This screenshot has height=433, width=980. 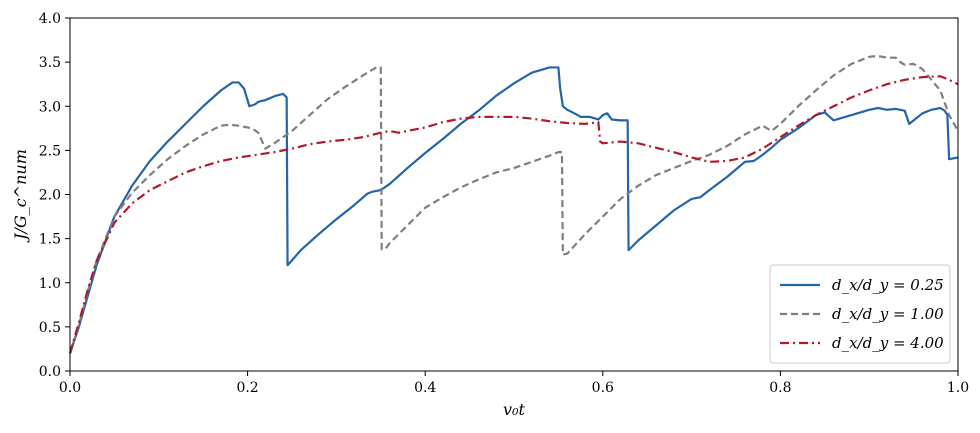 What do you see at coordinates (50, 63) in the screenshot?
I see `y-tick-label: 3.5` at bounding box center [50, 63].